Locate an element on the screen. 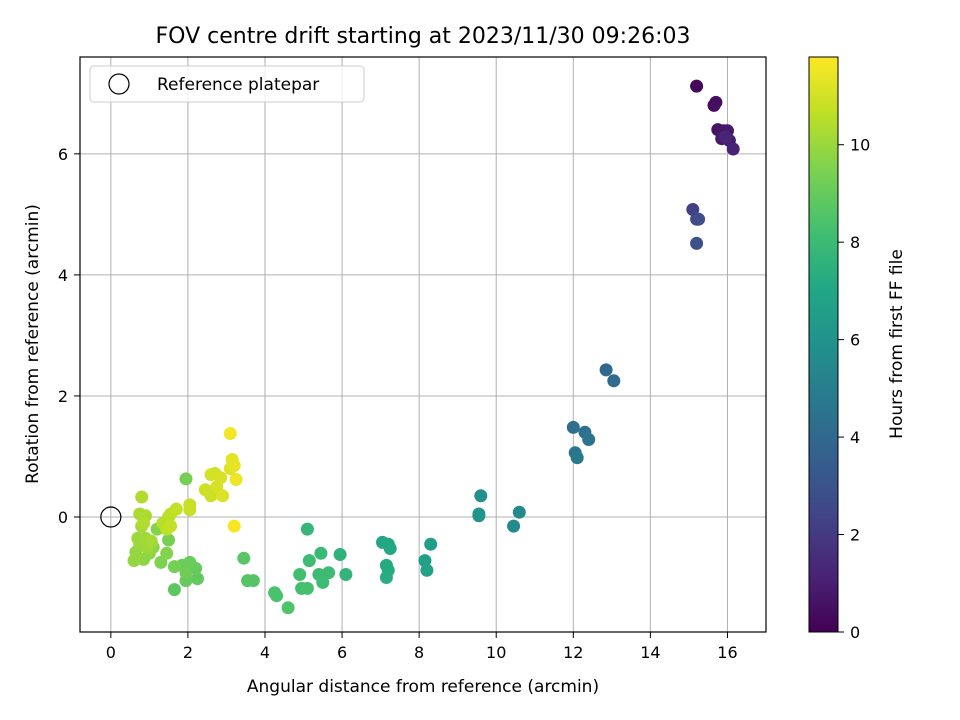 This screenshot has height=720, width=960. colorbar-tick-label: 0 is located at coordinates (855, 632).